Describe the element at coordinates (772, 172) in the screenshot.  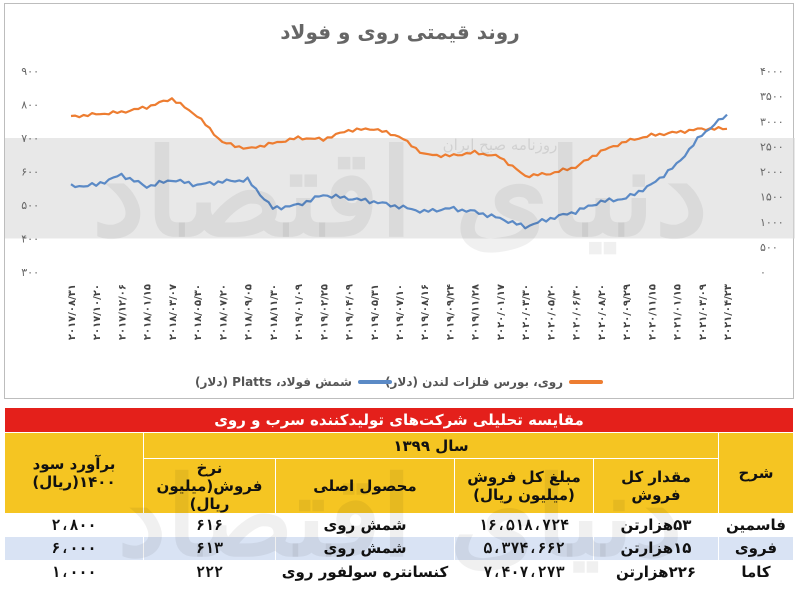
I see `y-right-tick-label: ۲۰۰۰` at that location.